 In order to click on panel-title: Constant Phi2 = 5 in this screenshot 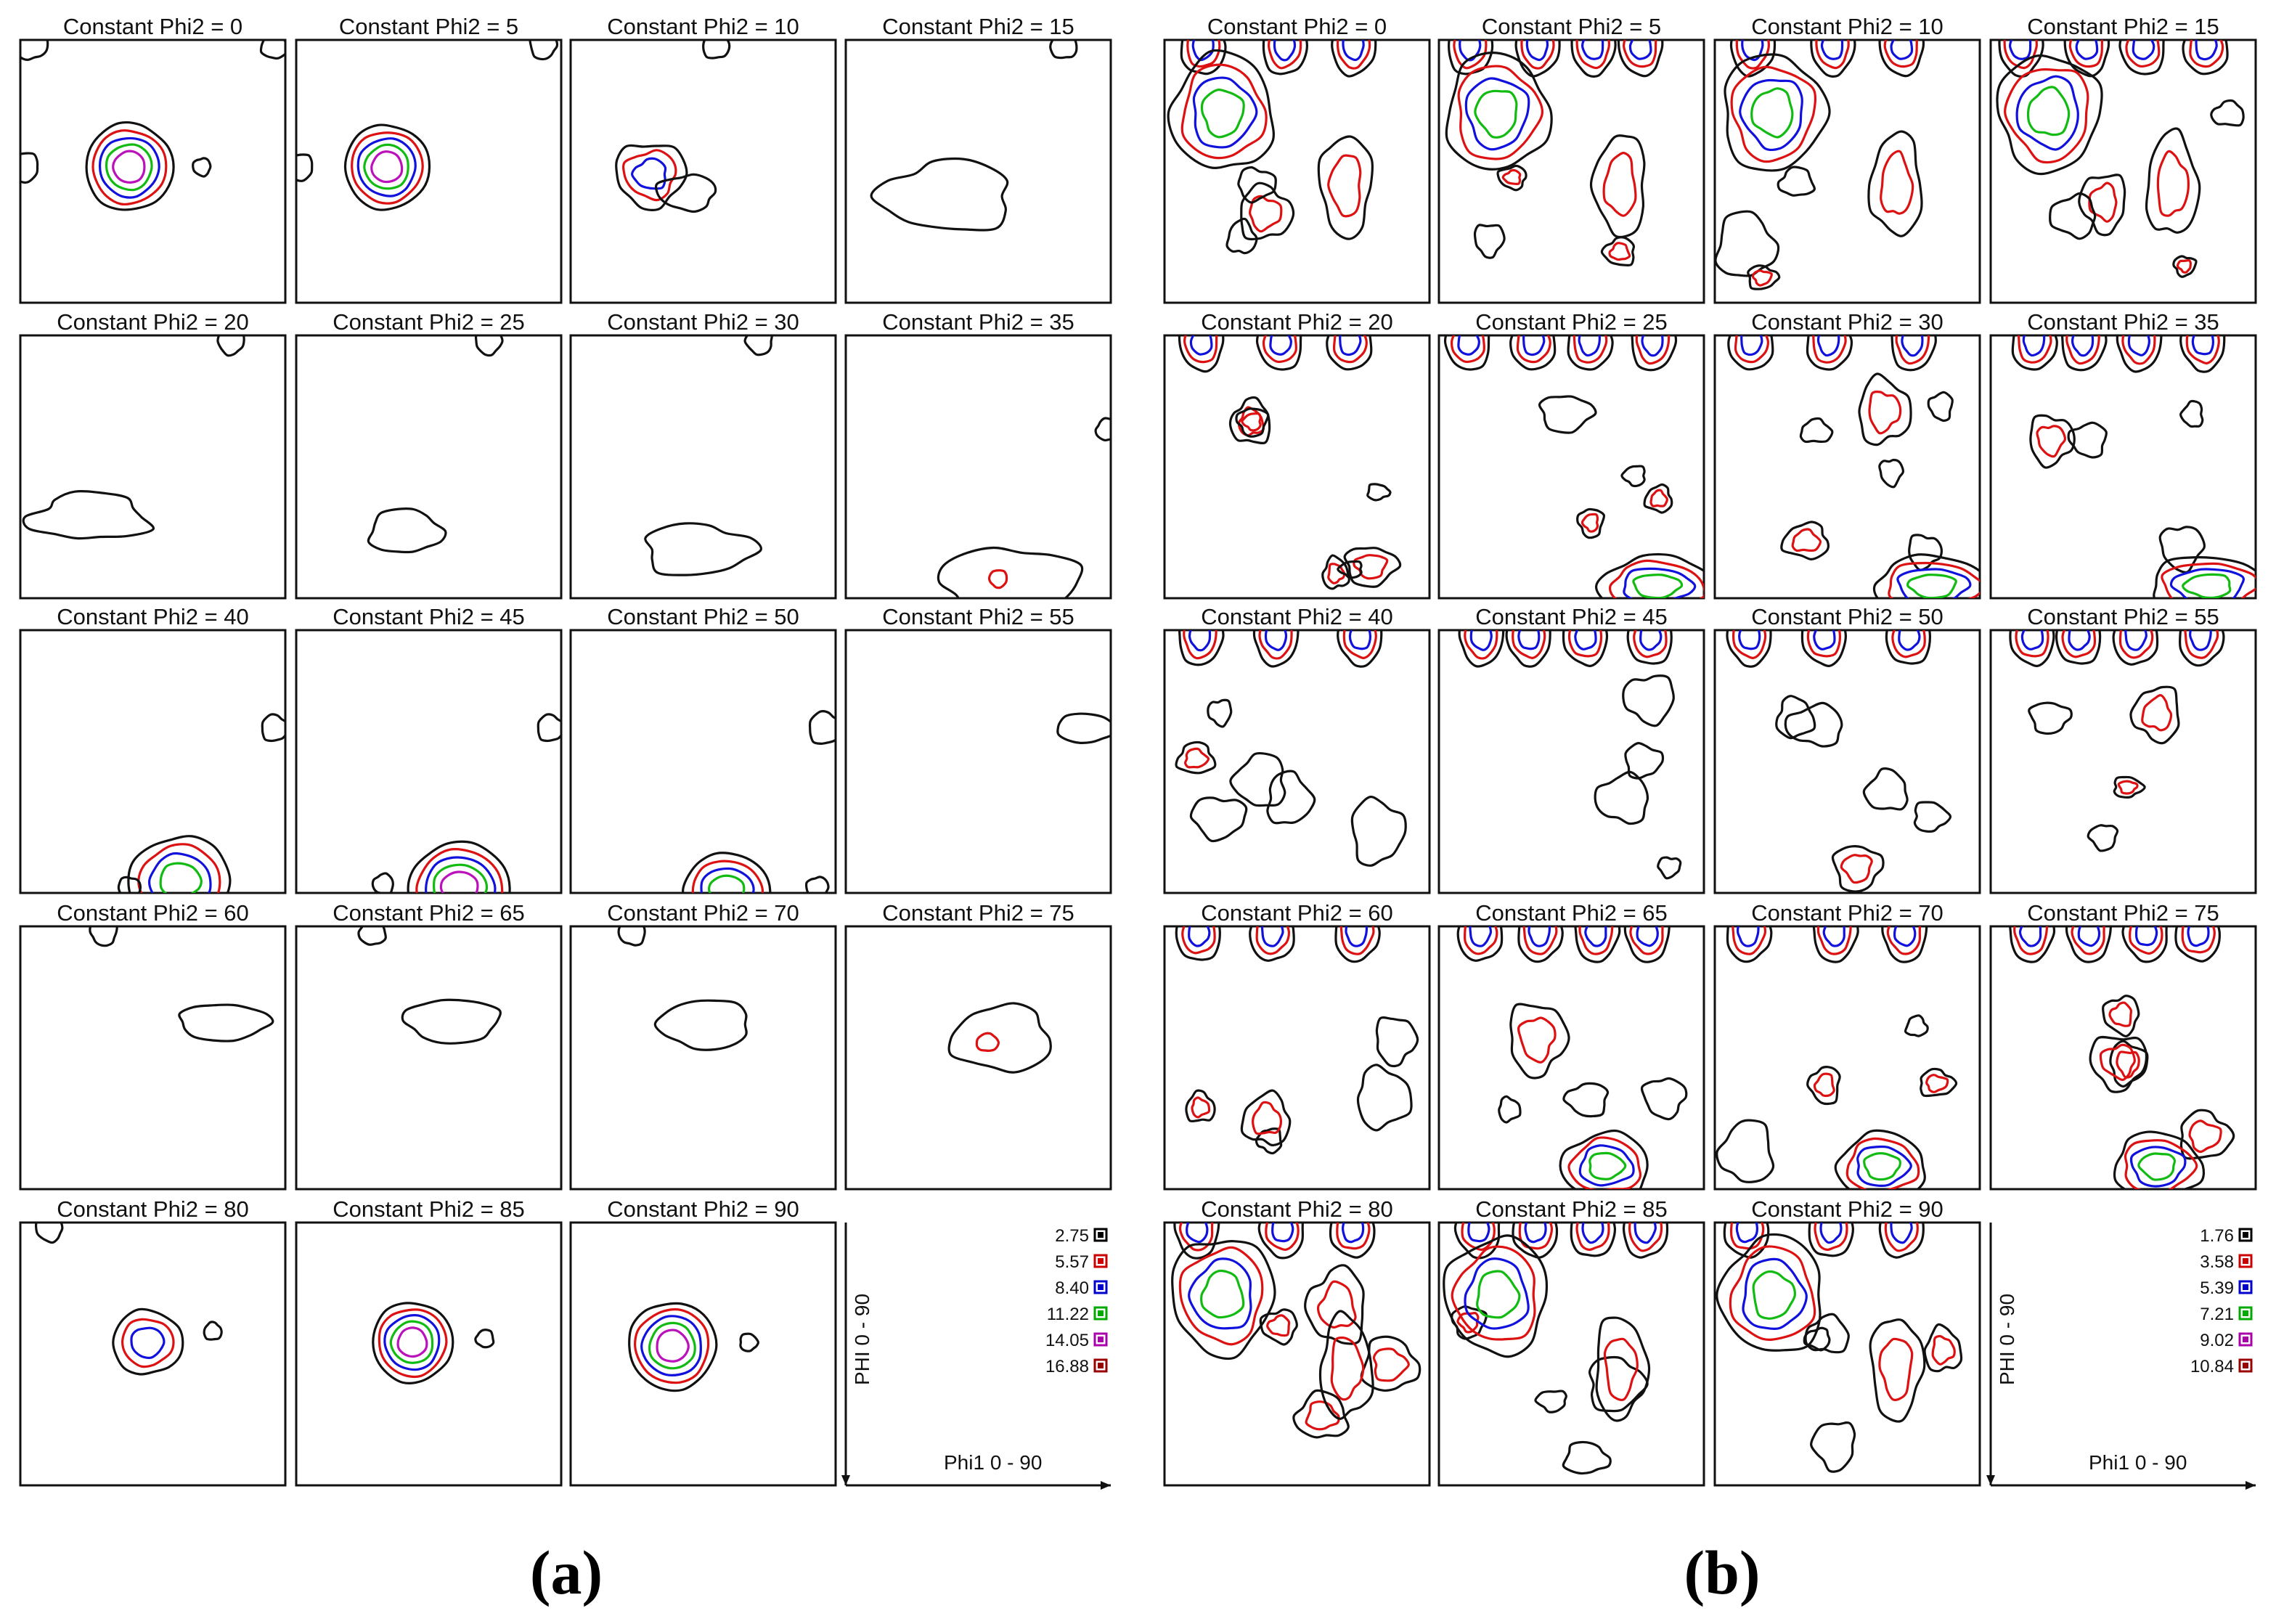, I will do `click(428, 26)`.